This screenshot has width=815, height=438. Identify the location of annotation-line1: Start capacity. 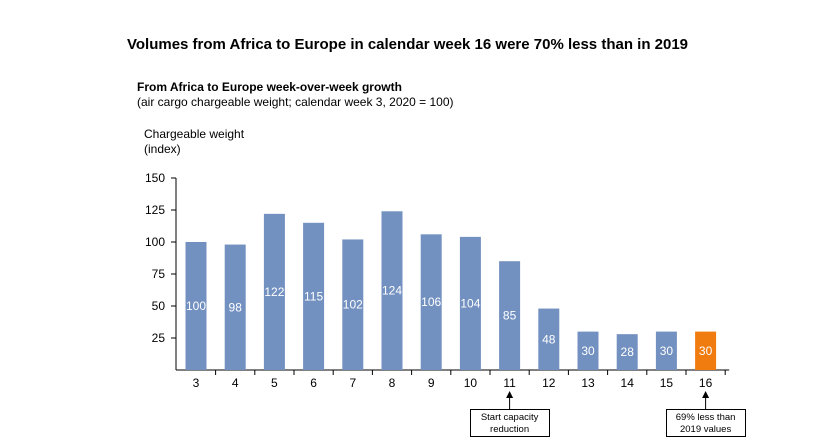
(509, 417).